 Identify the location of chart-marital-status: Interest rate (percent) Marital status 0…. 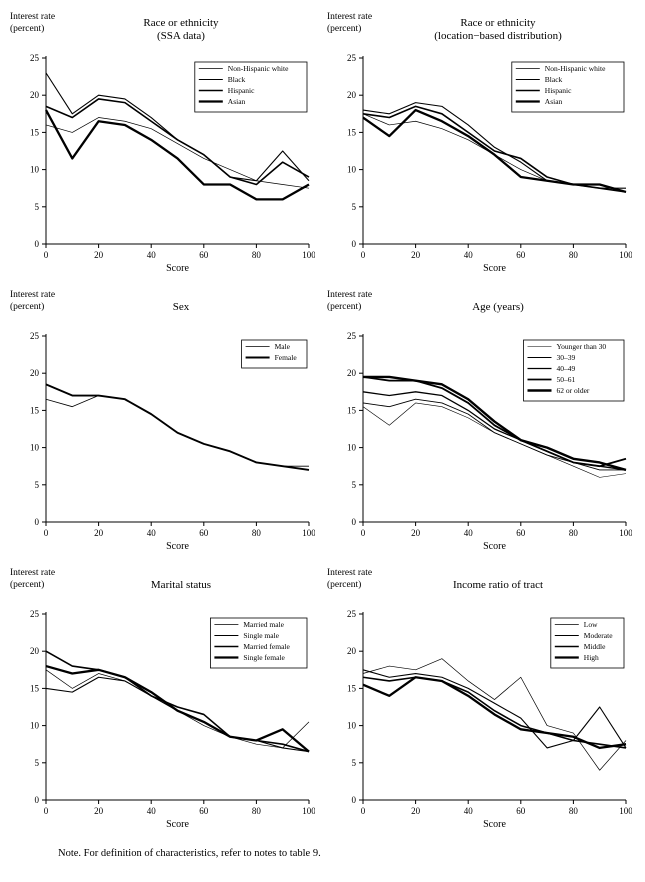
(166, 701).